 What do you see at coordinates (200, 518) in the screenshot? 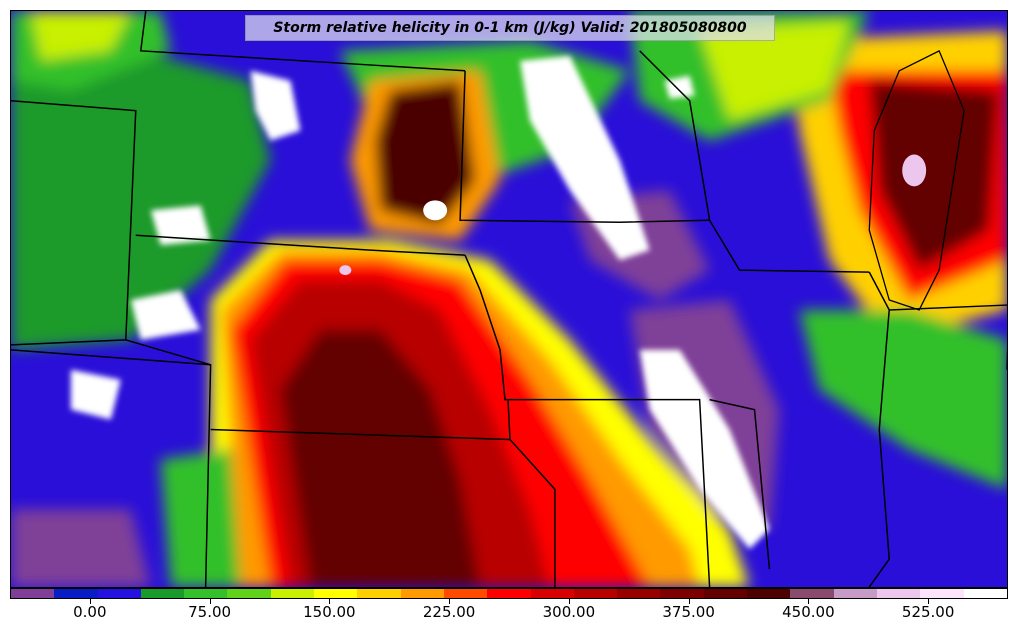
I see `field-green-sw` at bounding box center [200, 518].